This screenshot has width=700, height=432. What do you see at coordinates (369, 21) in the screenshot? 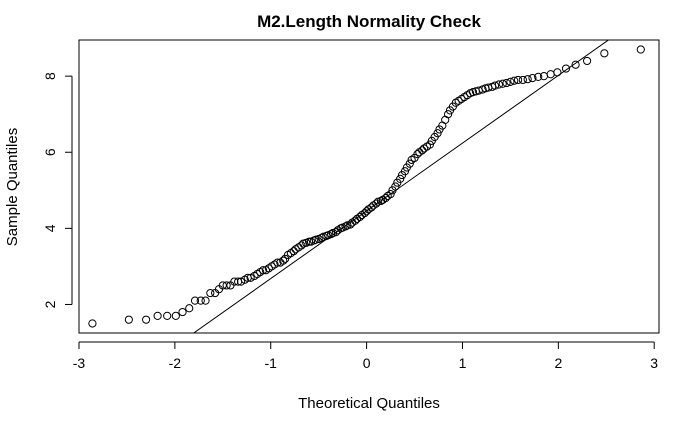
I see `chart-title: M2.Length Normality Check` at bounding box center [369, 21].